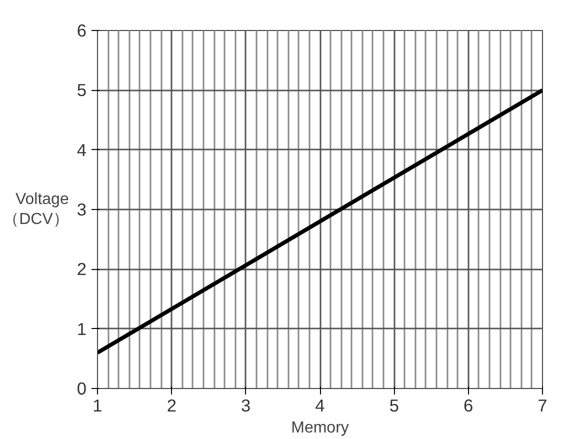 This screenshot has width=582, height=439. What do you see at coordinates (543, 406) in the screenshot?
I see `x-tick-label: 7` at bounding box center [543, 406].